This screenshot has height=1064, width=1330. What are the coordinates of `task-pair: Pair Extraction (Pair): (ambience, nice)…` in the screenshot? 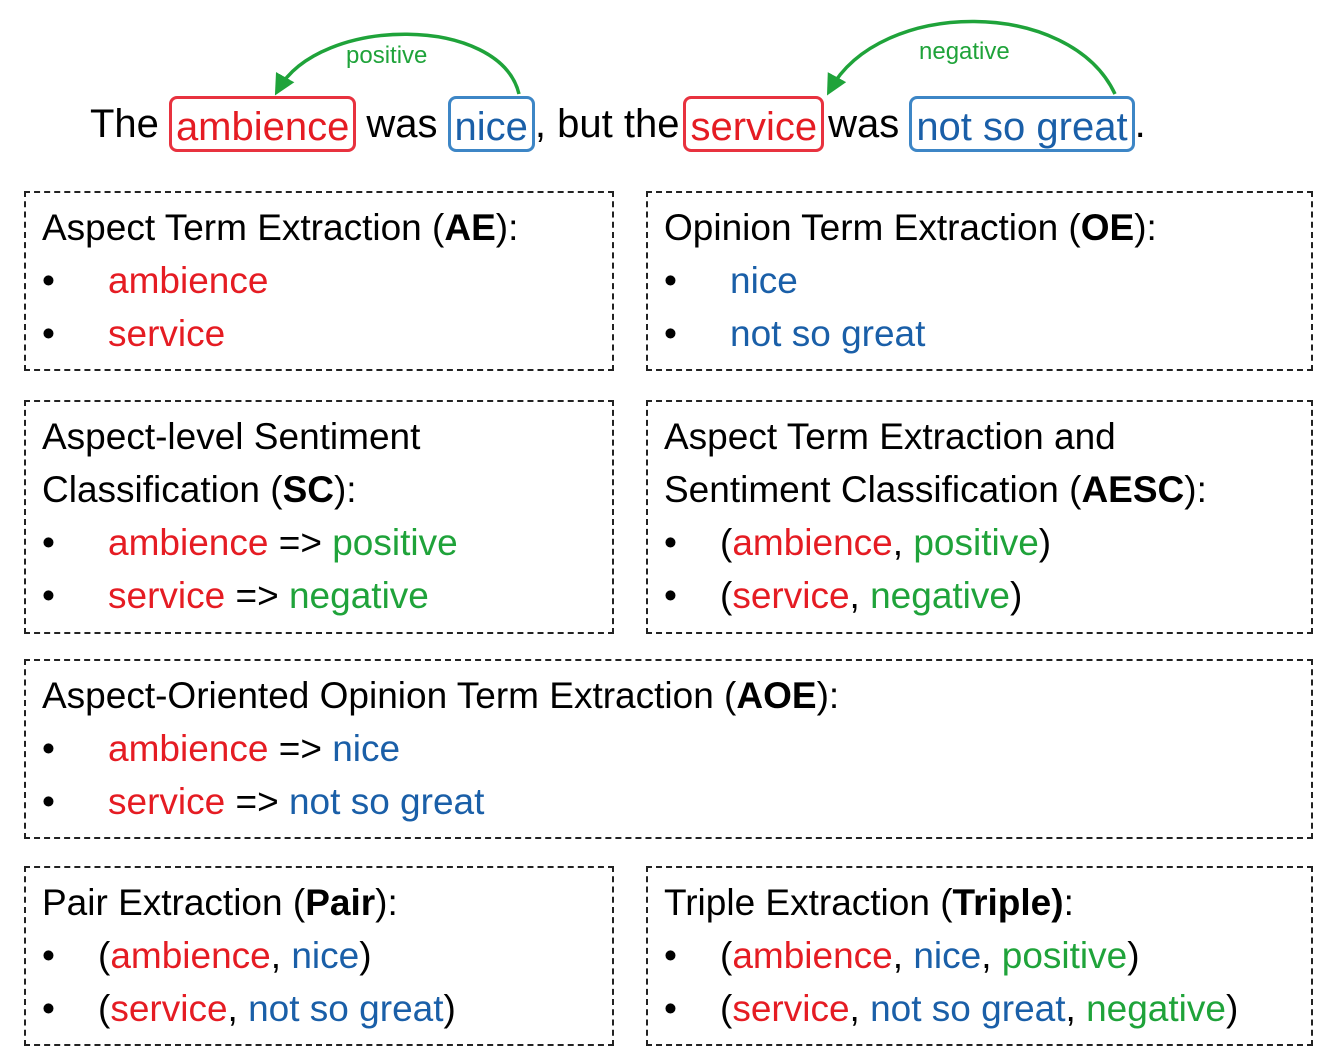 It's located at (319, 956).